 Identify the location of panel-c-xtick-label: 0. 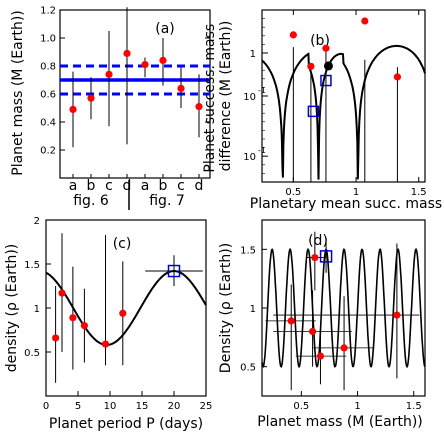
(46, 406).